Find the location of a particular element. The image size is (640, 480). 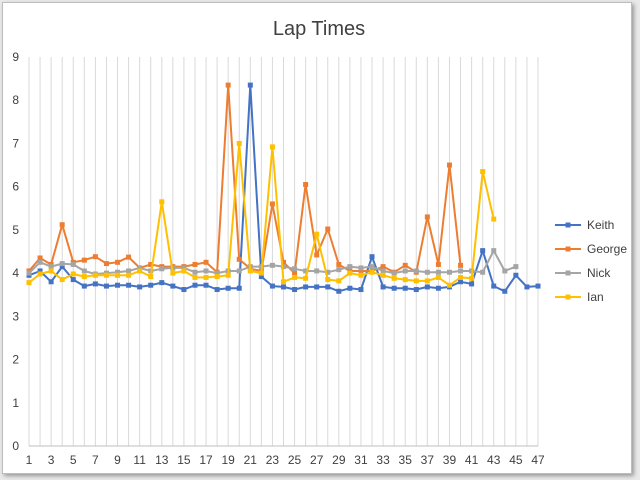

x-tick-label: 31 is located at coordinates (361, 460).